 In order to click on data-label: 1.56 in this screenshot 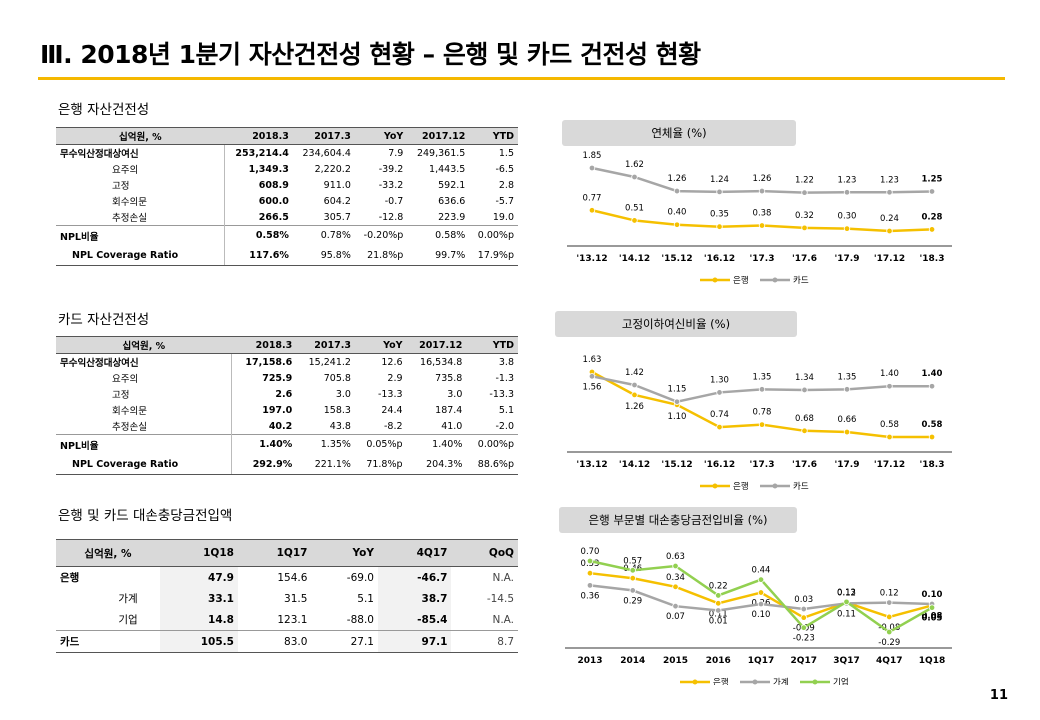, I will do `click(592, 387)`.